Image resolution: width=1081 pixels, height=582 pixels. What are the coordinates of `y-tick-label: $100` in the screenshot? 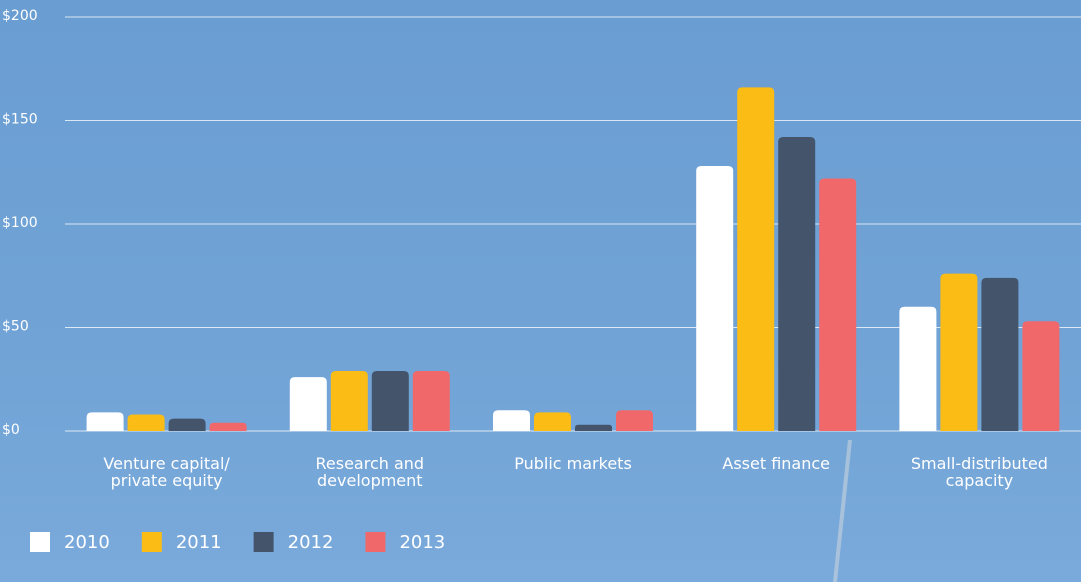 It's located at (20, 223).